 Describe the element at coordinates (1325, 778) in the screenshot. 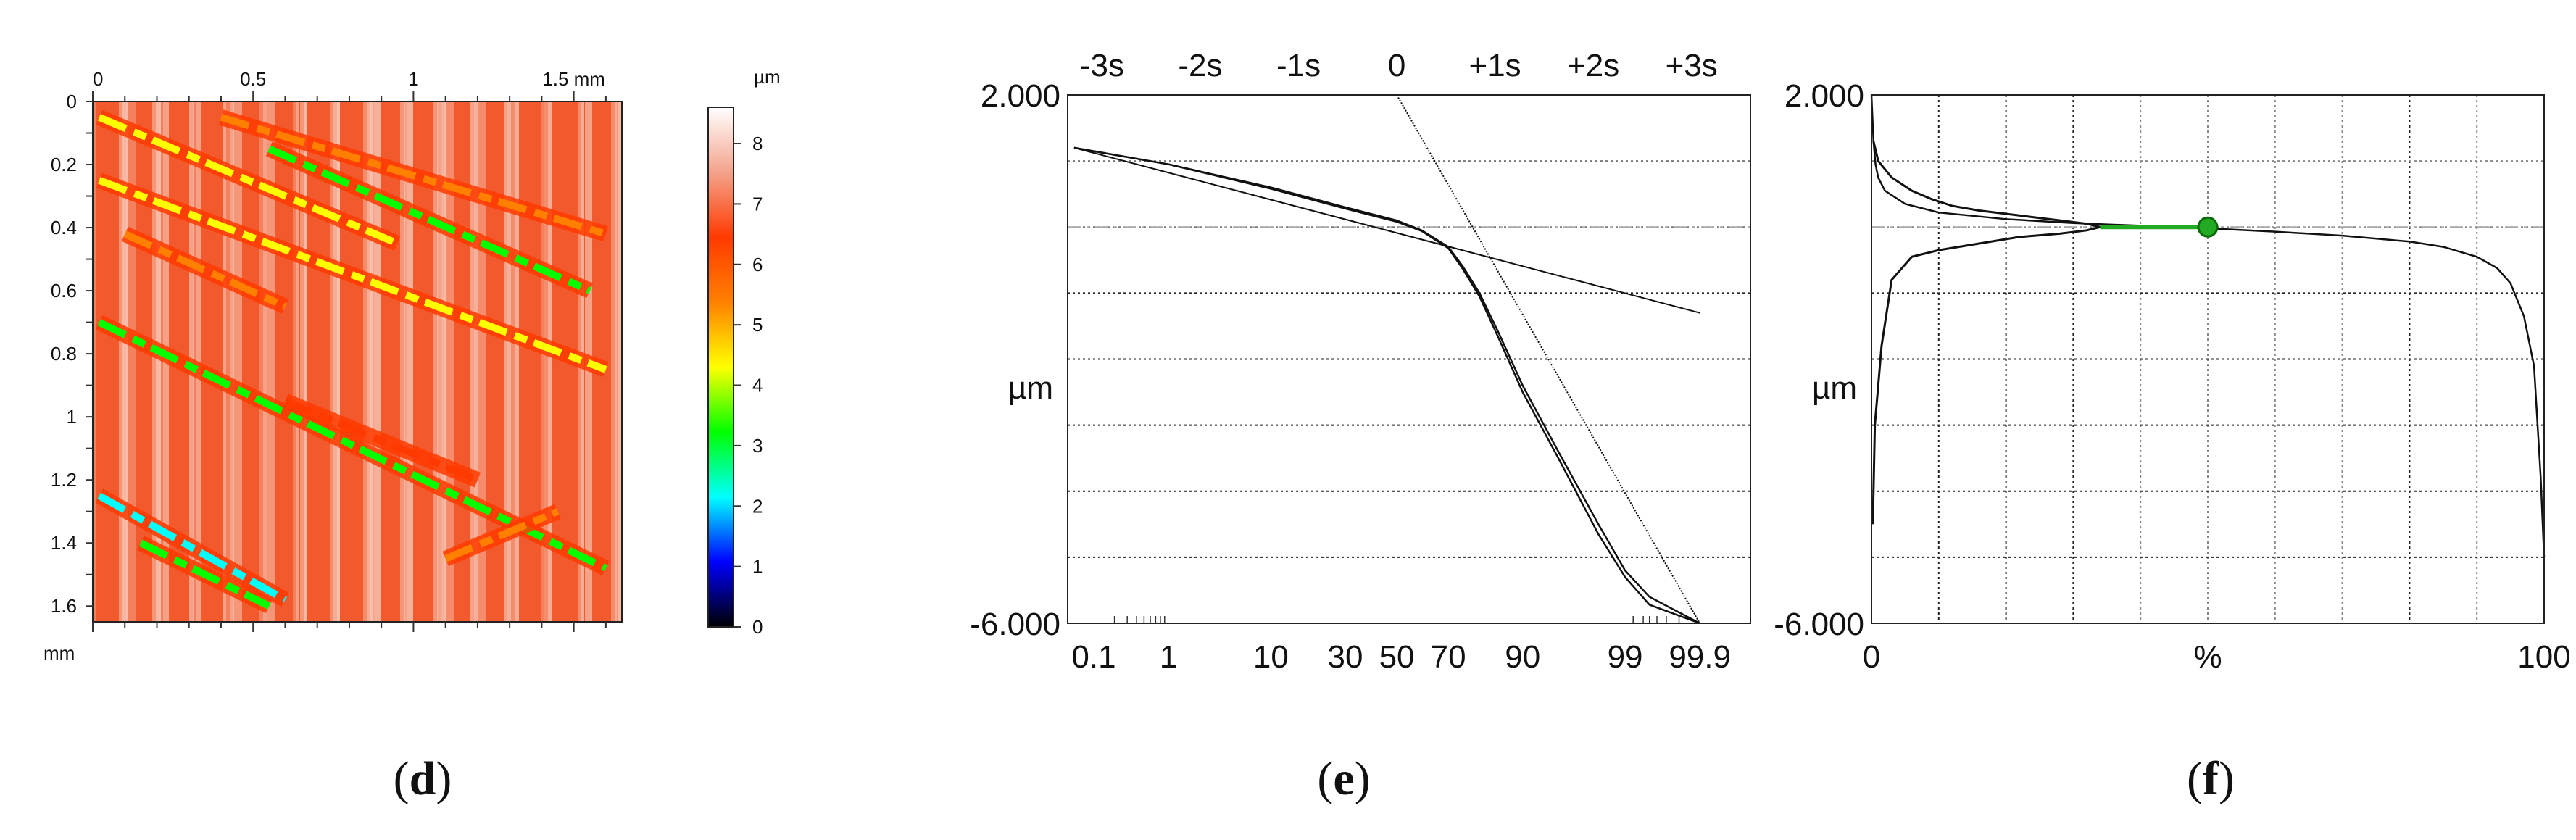

I see `e-caption-open: (` at that location.